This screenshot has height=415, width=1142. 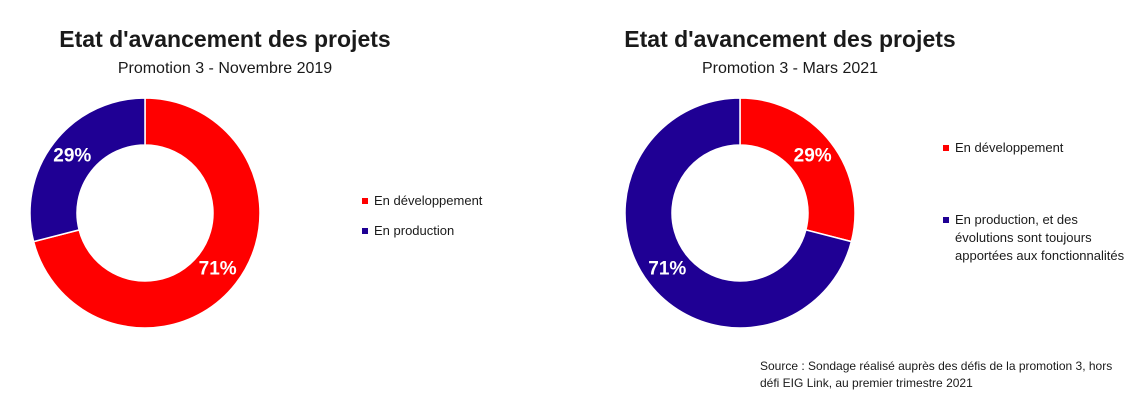 I want to click on chart-1-donut: 71% 29%, so click(x=145, y=213).